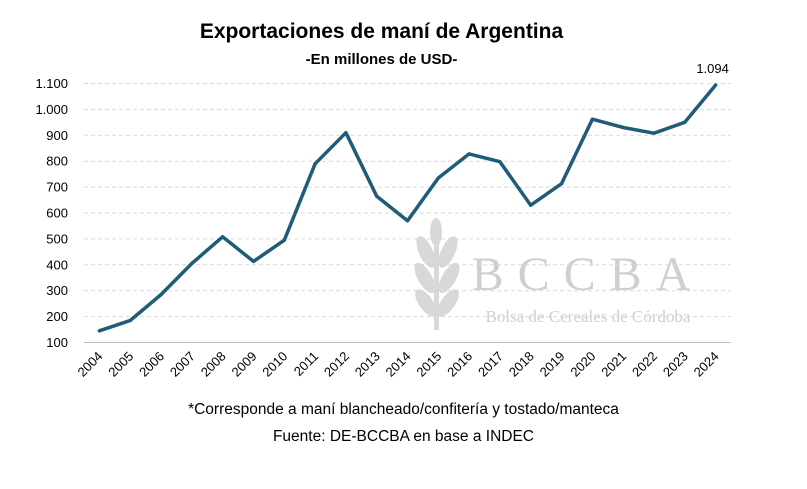  Describe the element at coordinates (120, 364) in the screenshot. I see `x-tick-label: 2005` at that location.